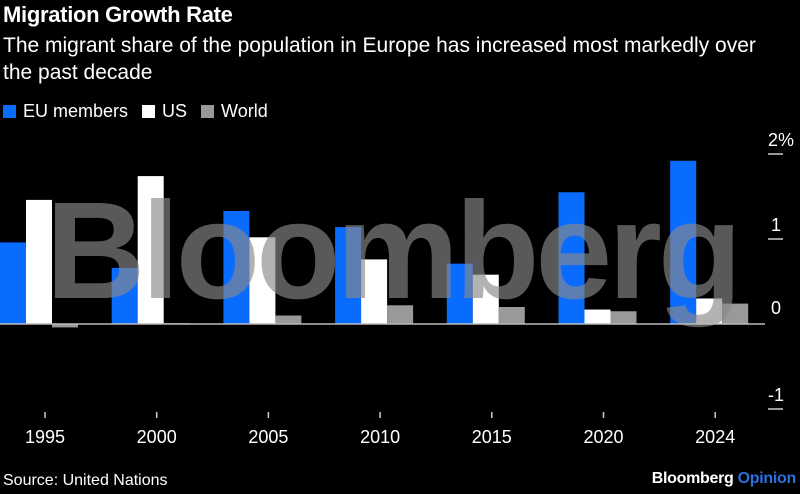  I want to click on bar-eu-members-2005, so click(236, 267).